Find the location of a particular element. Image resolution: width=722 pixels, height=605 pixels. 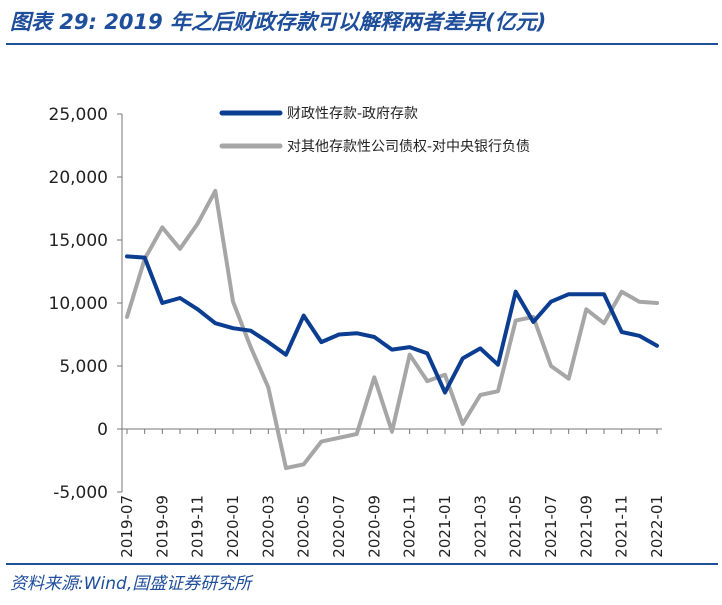

x-tick-label: 2019-07 is located at coordinates (127, 526).